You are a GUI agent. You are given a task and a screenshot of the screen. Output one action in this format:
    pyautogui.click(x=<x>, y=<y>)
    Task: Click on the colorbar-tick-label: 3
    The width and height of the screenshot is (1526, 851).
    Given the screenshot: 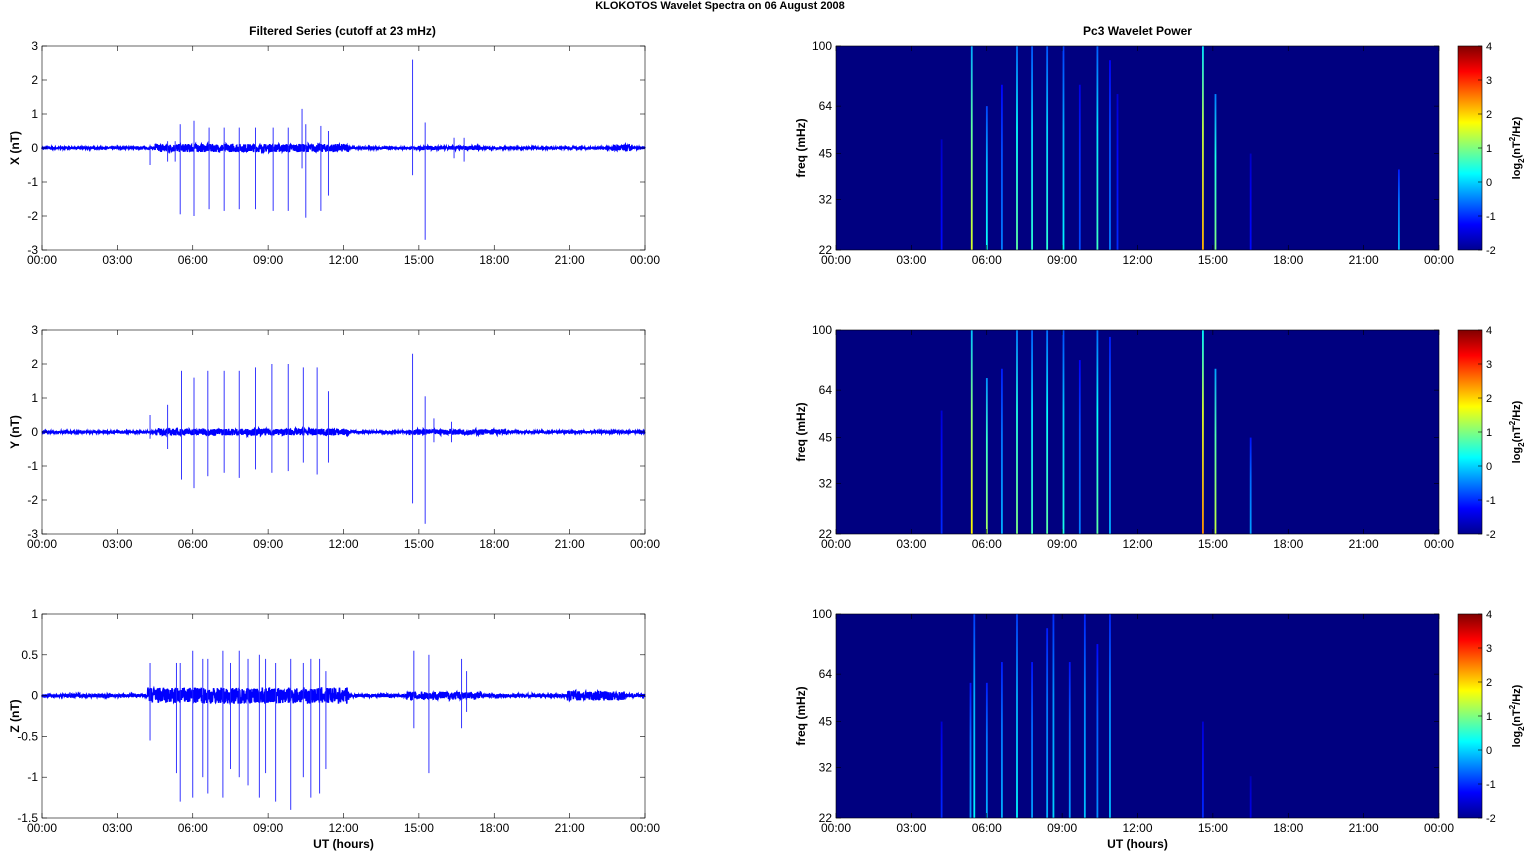 What is the action you would take?
    pyautogui.click(x=1489, y=365)
    